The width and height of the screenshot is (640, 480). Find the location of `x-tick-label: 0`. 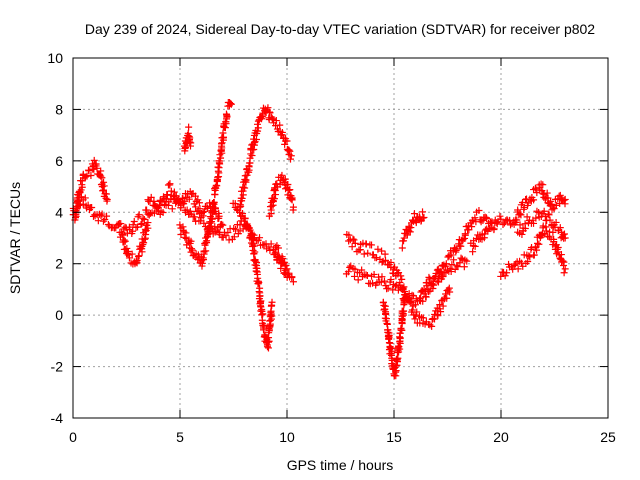

x-tick-label: 0 is located at coordinates (73, 437).